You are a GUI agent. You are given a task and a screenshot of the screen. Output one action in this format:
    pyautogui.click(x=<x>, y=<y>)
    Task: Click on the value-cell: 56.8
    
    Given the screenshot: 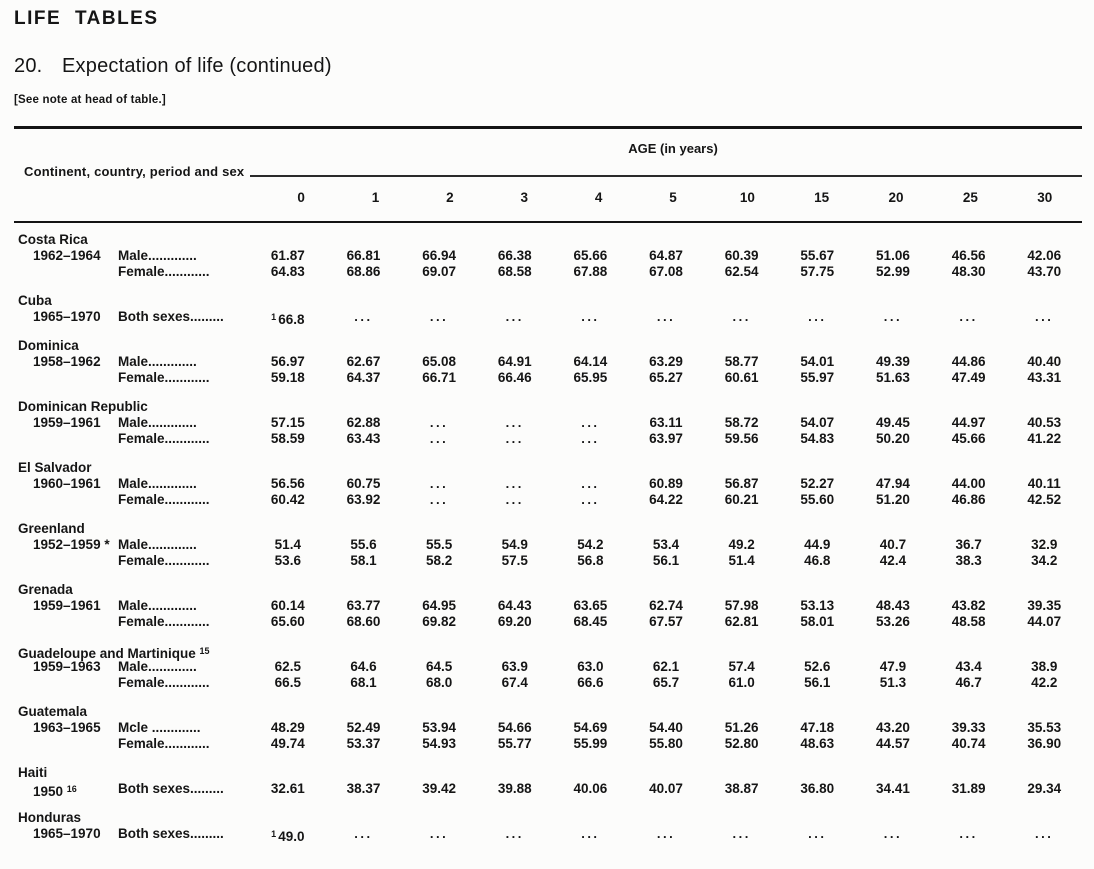 What is the action you would take?
    pyautogui.click(x=590, y=560)
    